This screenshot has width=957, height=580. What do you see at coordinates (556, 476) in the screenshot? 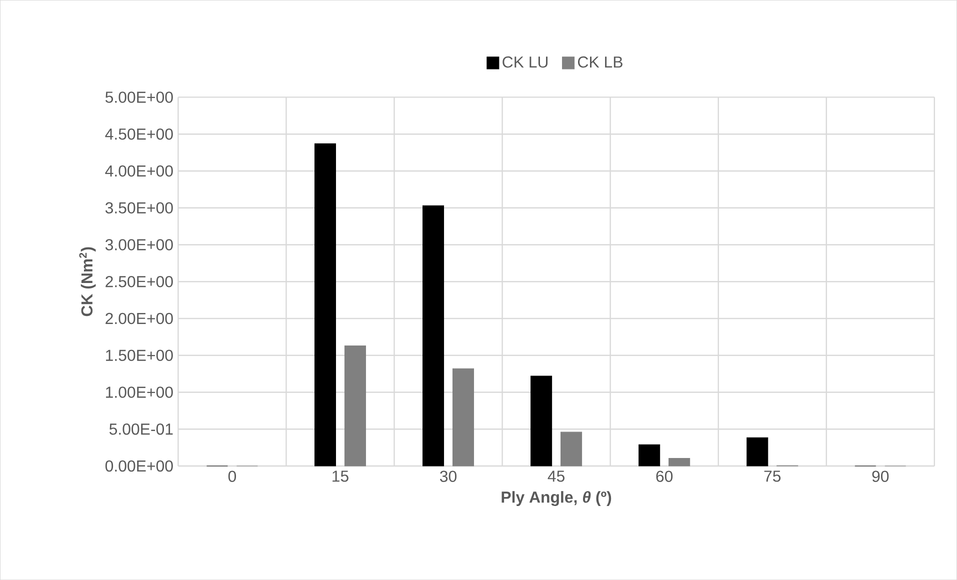
I see `x-tick-label: 45` at bounding box center [556, 476].